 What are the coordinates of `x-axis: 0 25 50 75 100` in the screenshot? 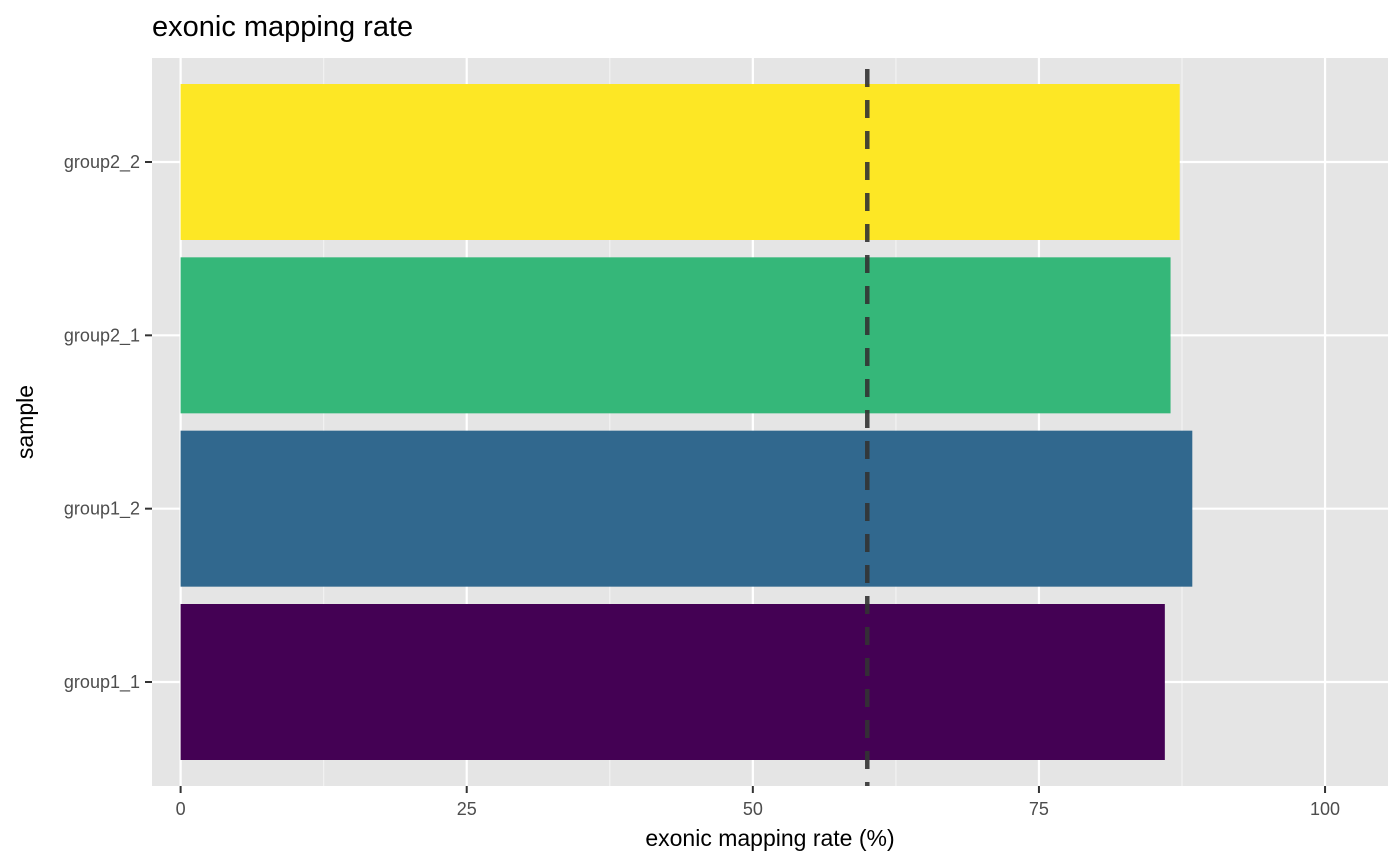 It's located at (758, 802).